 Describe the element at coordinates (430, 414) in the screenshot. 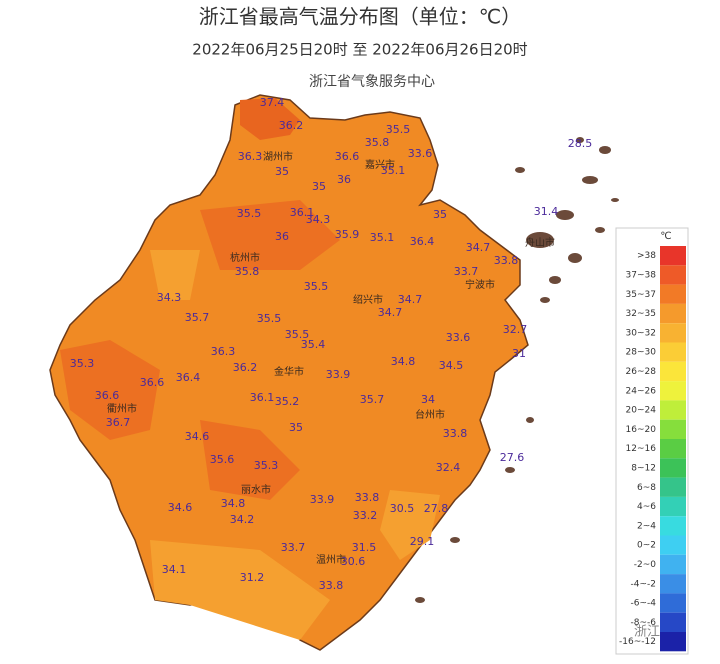

I see `city-label: 台州市` at that location.